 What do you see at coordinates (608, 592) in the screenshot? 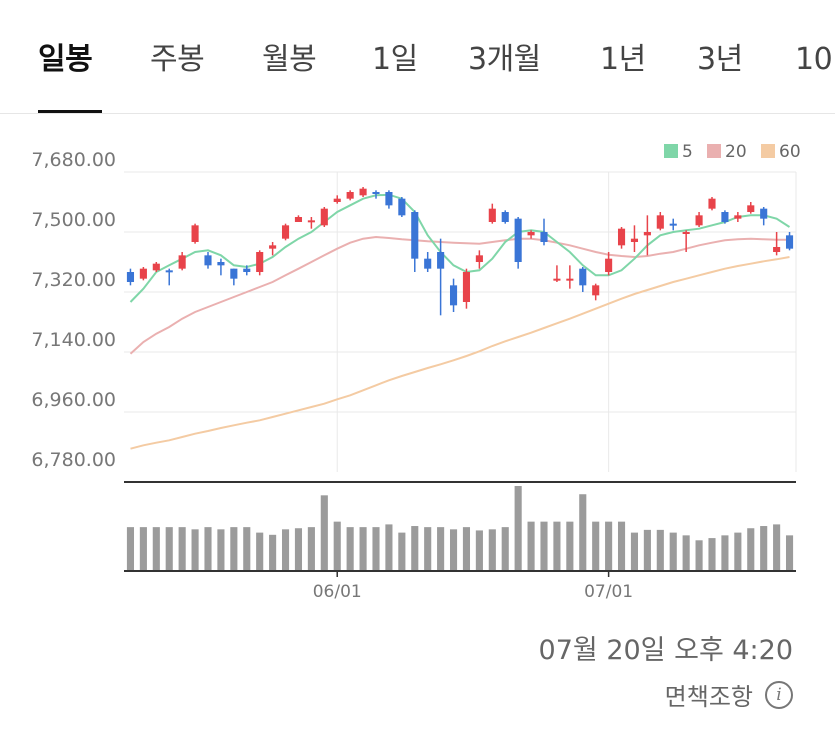
I see `x-tick-label: 07/01` at bounding box center [608, 592].